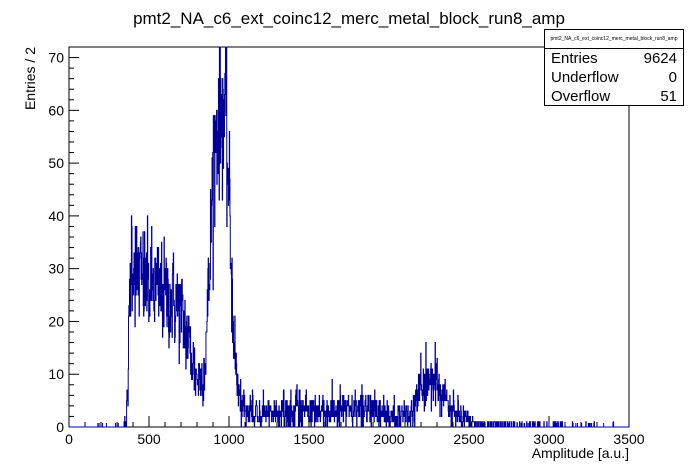  I want to click on stats-value: 0, so click(672, 77).